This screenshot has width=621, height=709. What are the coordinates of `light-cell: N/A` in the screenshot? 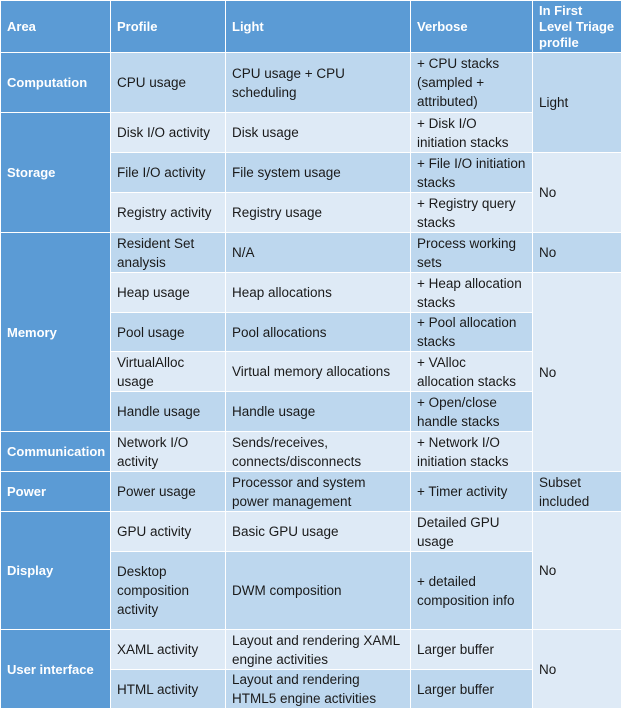 It's located at (318, 253).